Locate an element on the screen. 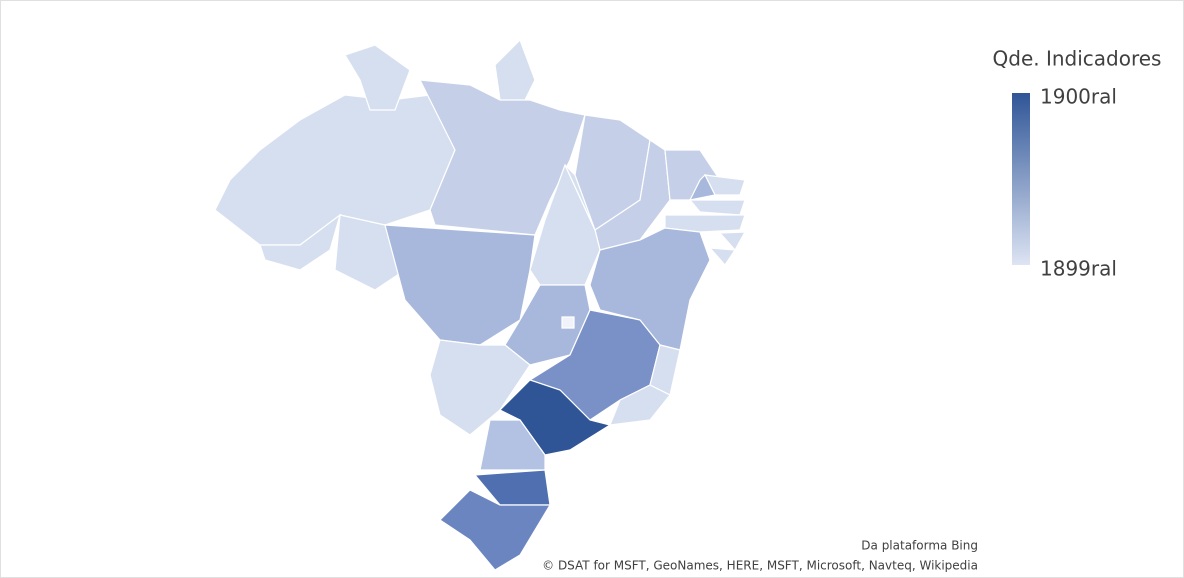 This screenshot has height=578, width=1184. legend-title: Qde. Indicadores is located at coordinates (1077, 59).